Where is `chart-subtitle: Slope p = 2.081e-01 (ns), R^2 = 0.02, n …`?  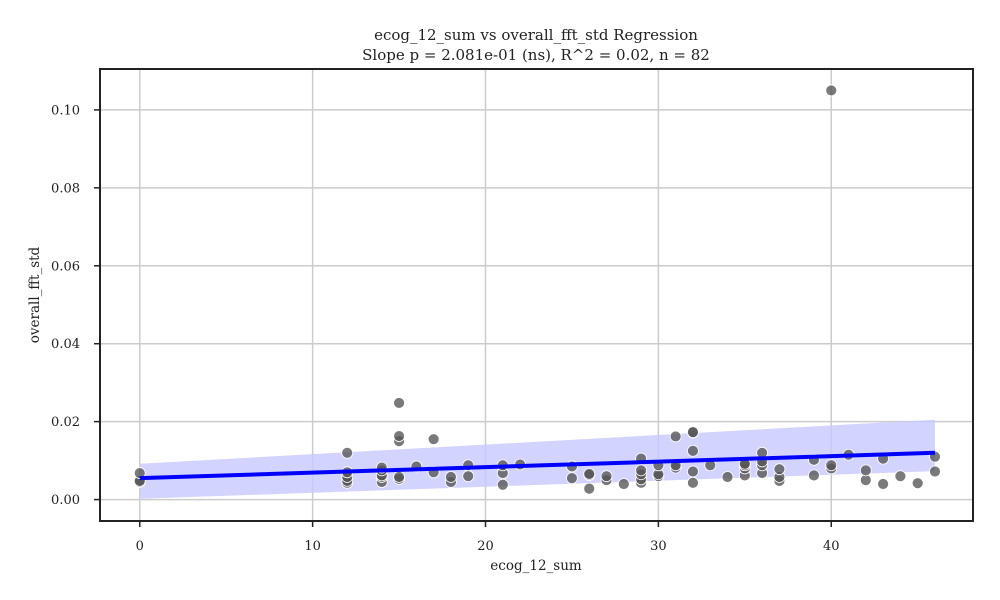 chart-subtitle: Slope p = 2.081e-01 (ns), R^2 = 0.02, n … is located at coordinates (536, 55).